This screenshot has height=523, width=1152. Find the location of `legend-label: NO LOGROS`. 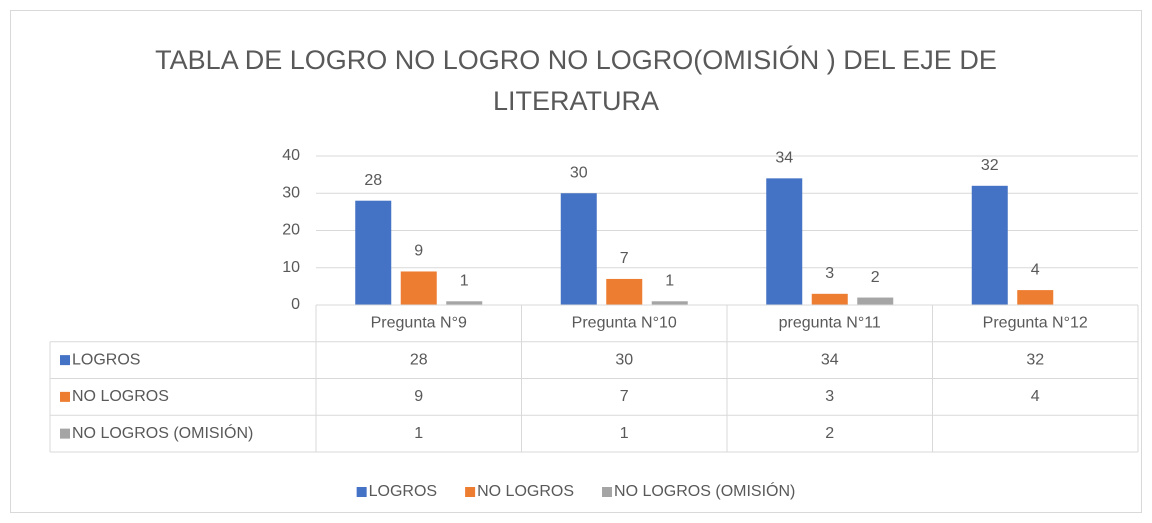

legend-label: NO LOGROS is located at coordinates (525, 491).